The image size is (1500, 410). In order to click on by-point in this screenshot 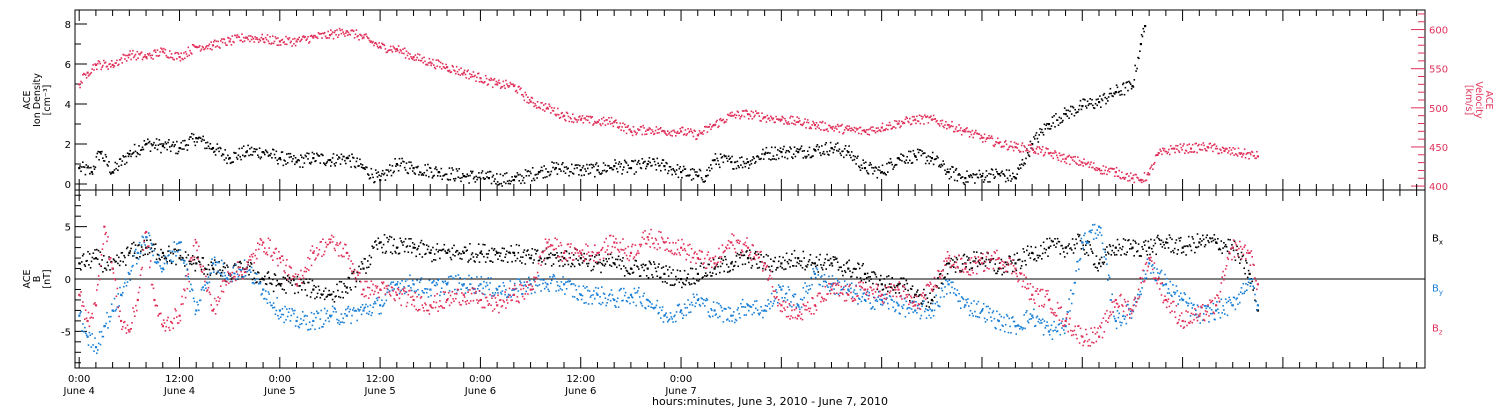, I will do `click(631, 294)`.